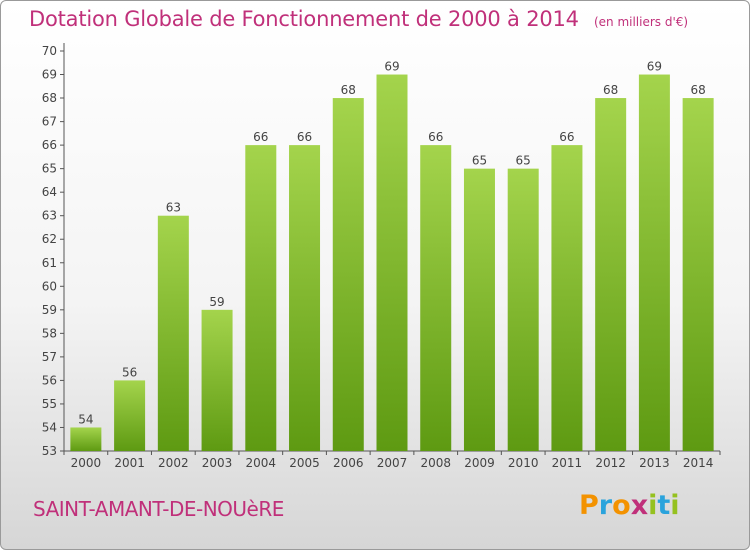 The width and height of the screenshot is (750, 550). I want to click on bar-2000, so click(86, 439).